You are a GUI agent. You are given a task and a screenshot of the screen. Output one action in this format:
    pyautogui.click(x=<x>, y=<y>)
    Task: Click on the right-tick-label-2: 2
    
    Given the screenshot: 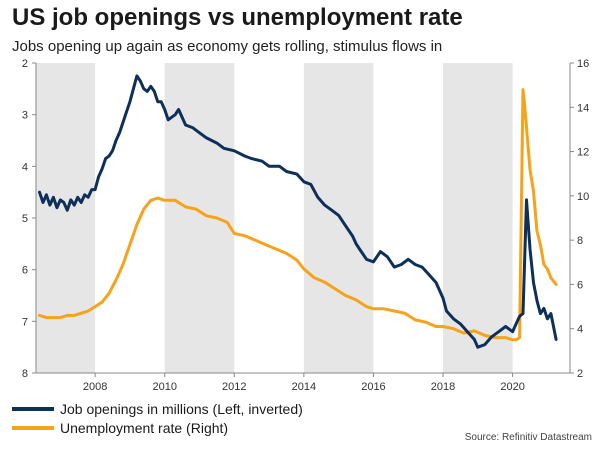 What is the action you would take?
    pyautogui.click(x=580, y=374)
    